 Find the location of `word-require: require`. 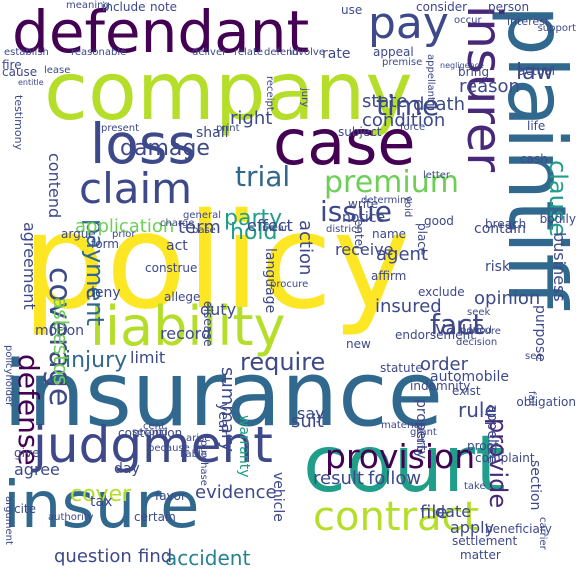

word-require: require is located at coordinates (283, 362).